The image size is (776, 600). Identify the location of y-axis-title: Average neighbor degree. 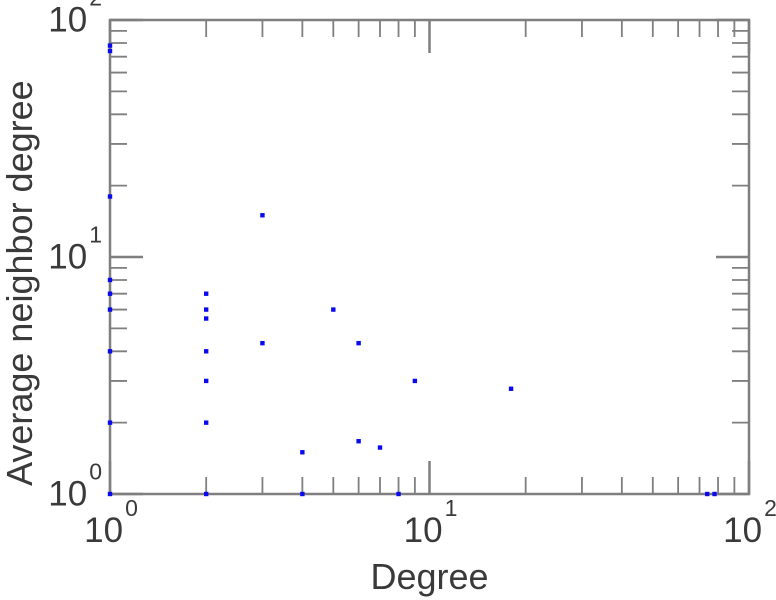
(20, 283).